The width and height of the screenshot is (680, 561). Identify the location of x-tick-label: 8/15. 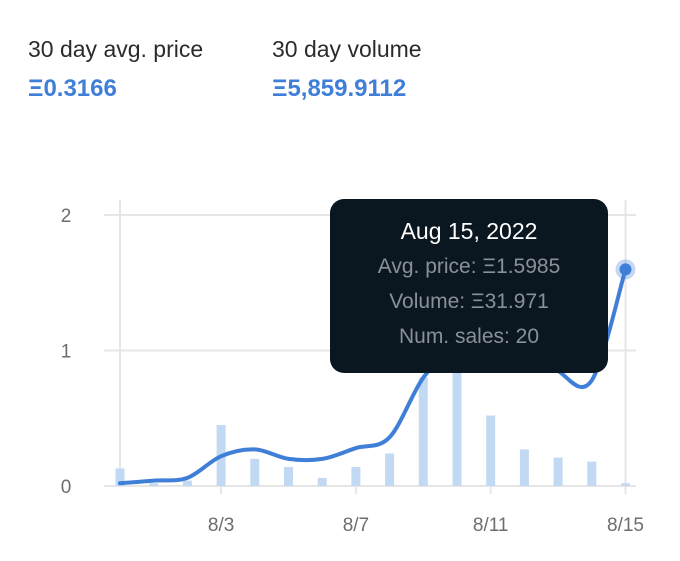
(625, 525).